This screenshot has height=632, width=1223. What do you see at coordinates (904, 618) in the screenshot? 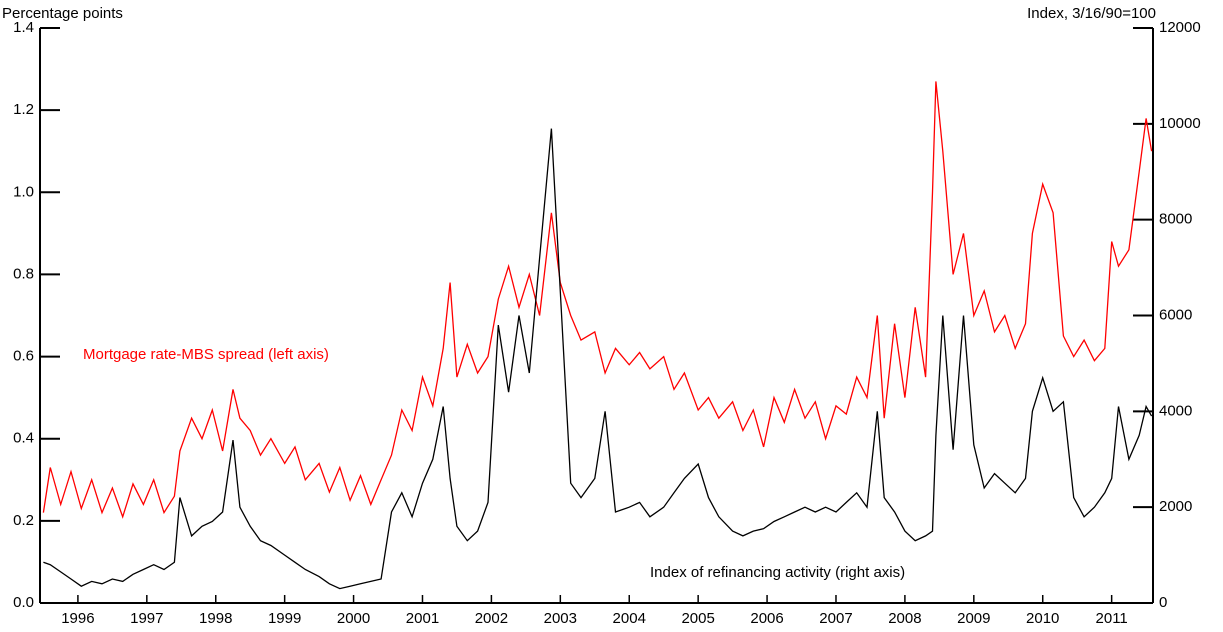
I see `x-tick-label: 2008` at bounding box center [904, 618].